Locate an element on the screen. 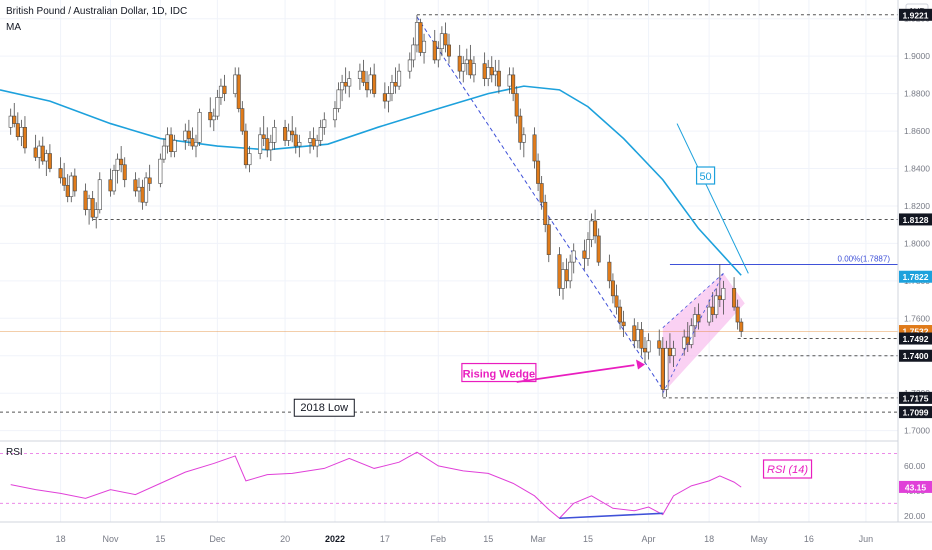 The height and width of the screenshot is (550, 932). y-tick-label: 1.7600 is located at coordinates (917, 318).